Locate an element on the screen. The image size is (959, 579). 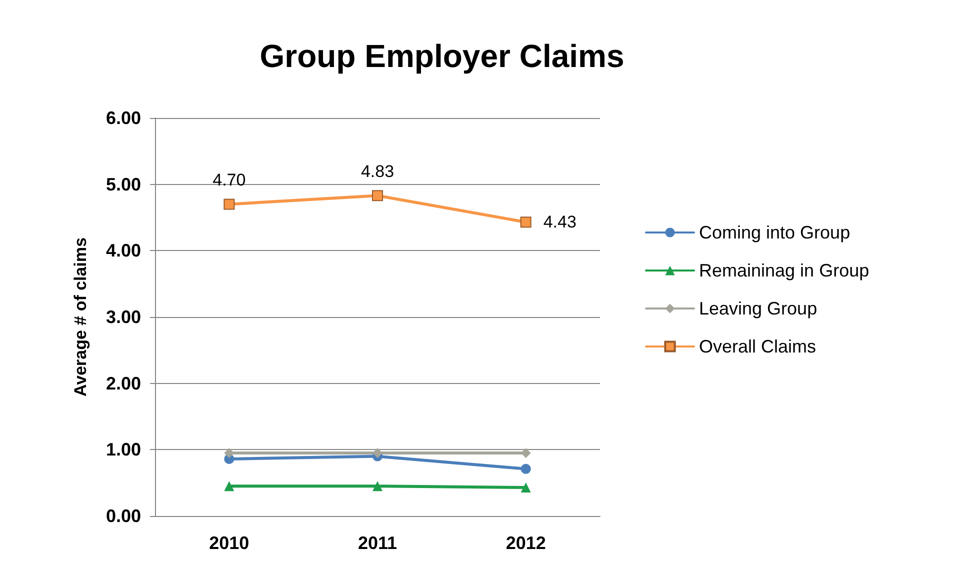
text: 4.00 is located at coordinates (123, 250).